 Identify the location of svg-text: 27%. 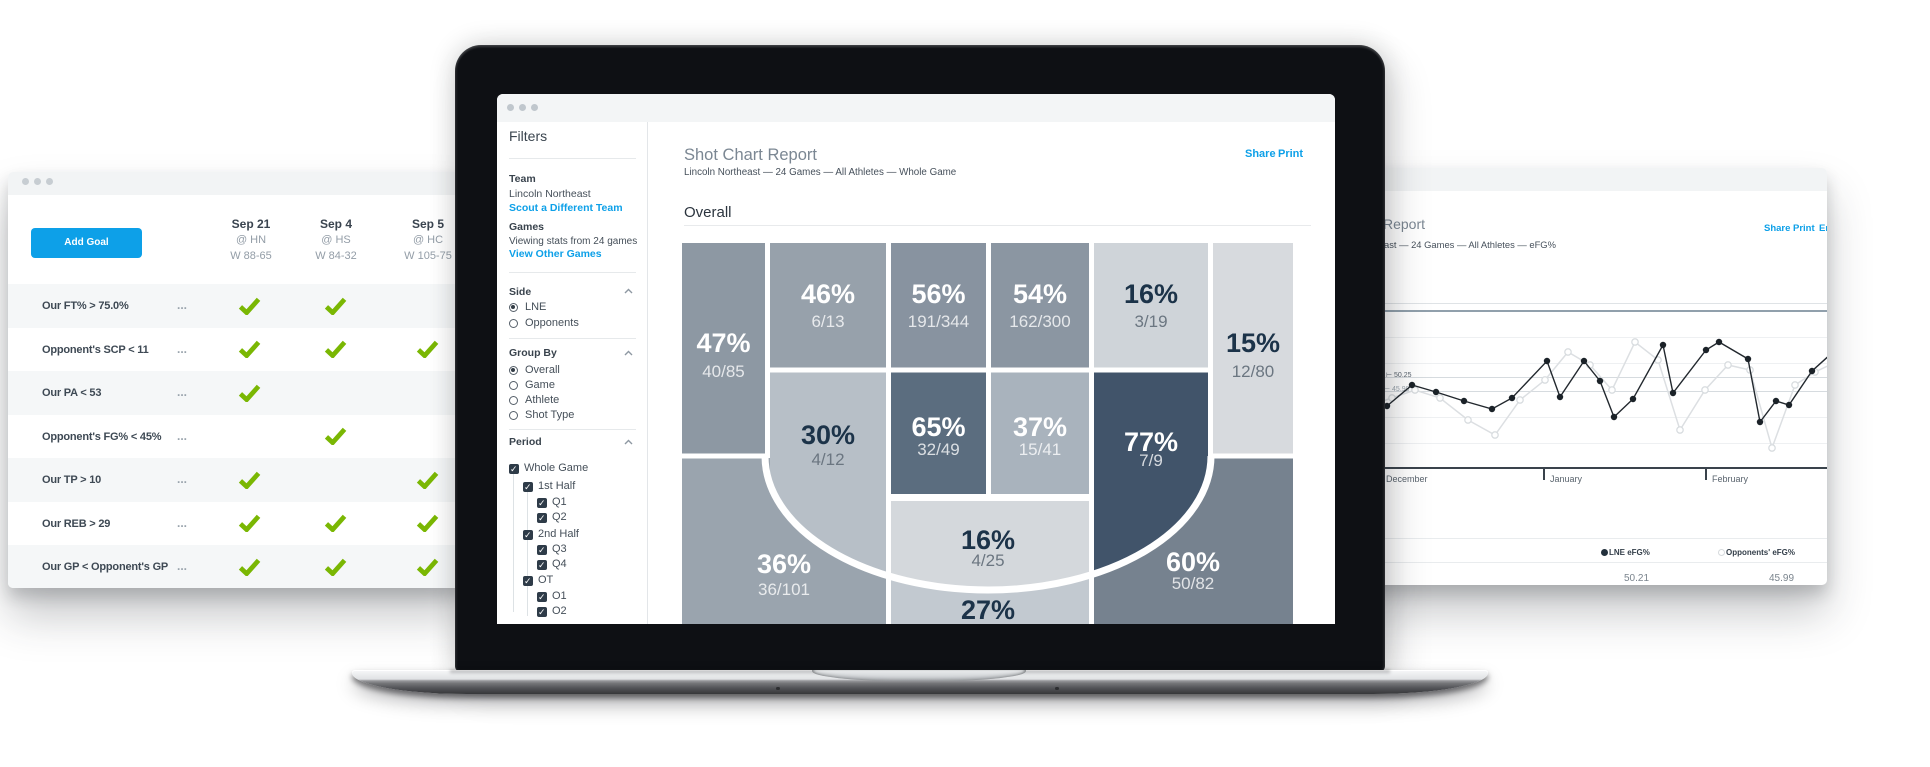
(988, 609).